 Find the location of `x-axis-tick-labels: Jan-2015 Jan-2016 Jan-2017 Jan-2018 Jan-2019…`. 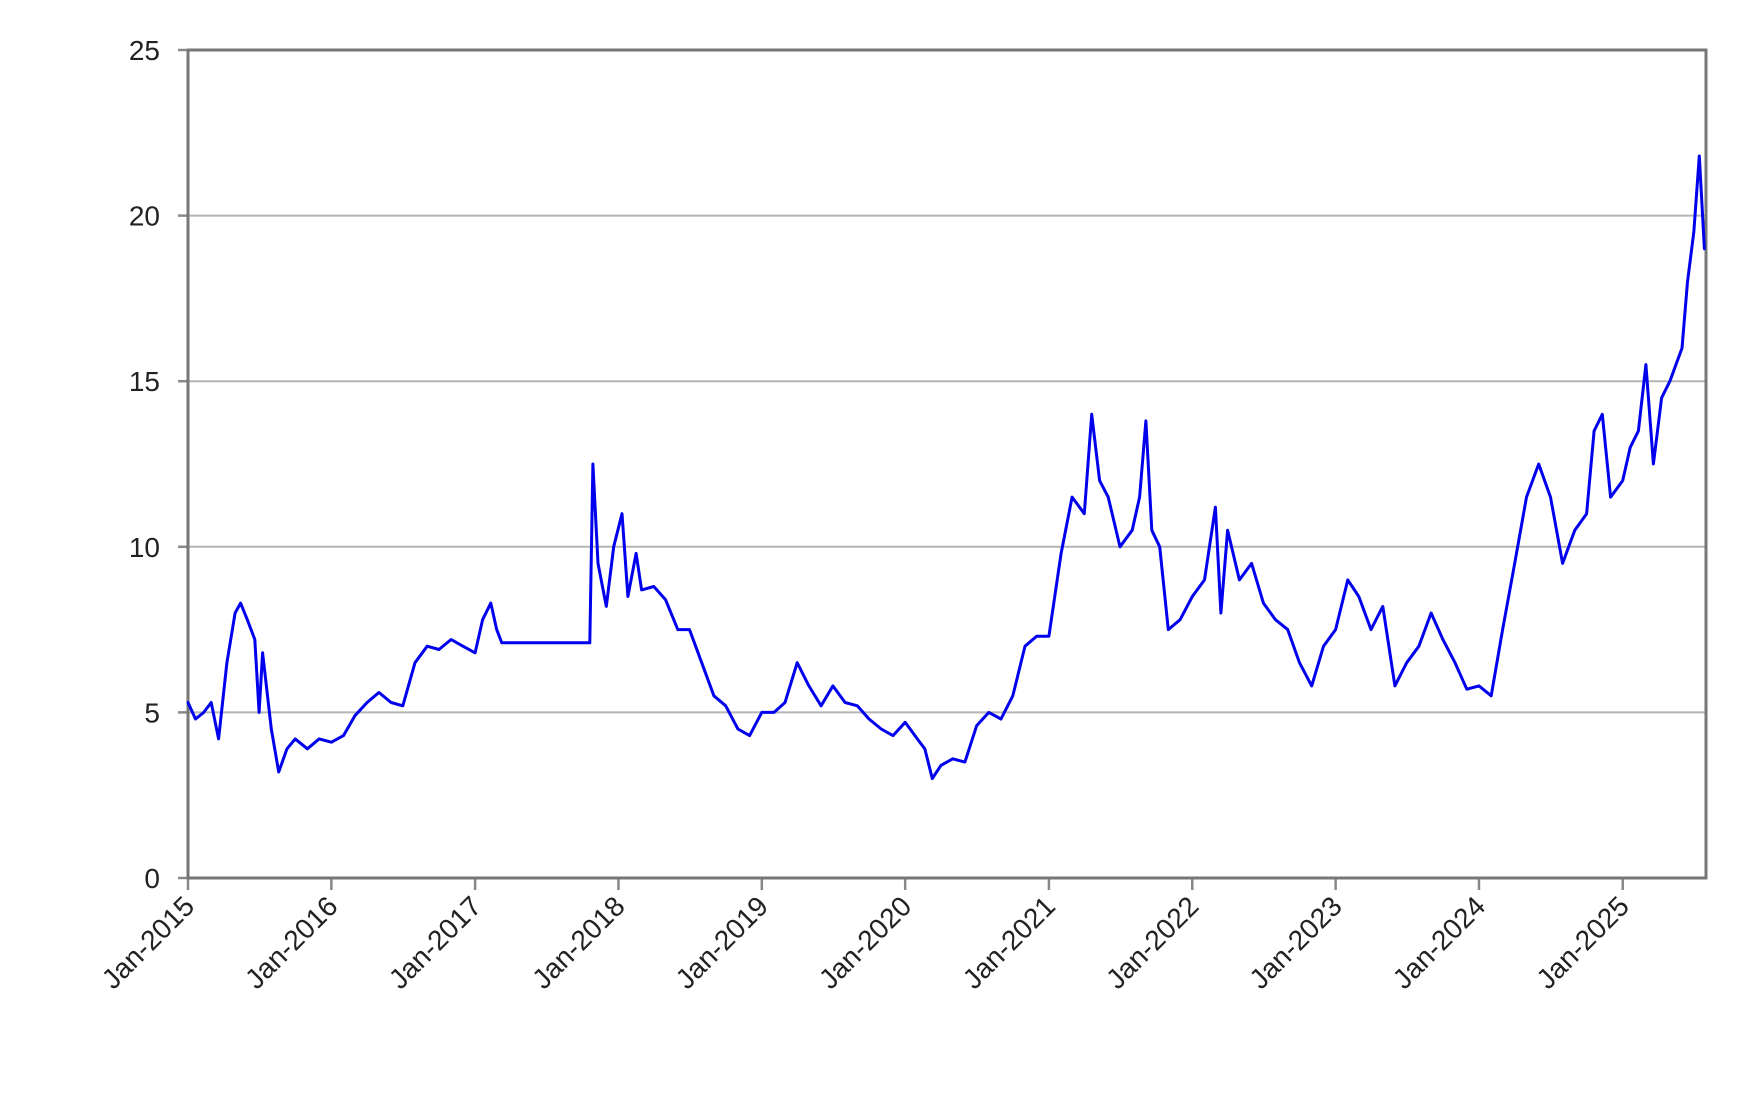

x-axis-tick-labels: Jan-2015 Jan-2016 Jan-2017 Jan-2018 Jan-2019… is located at coordinates (865, 942).